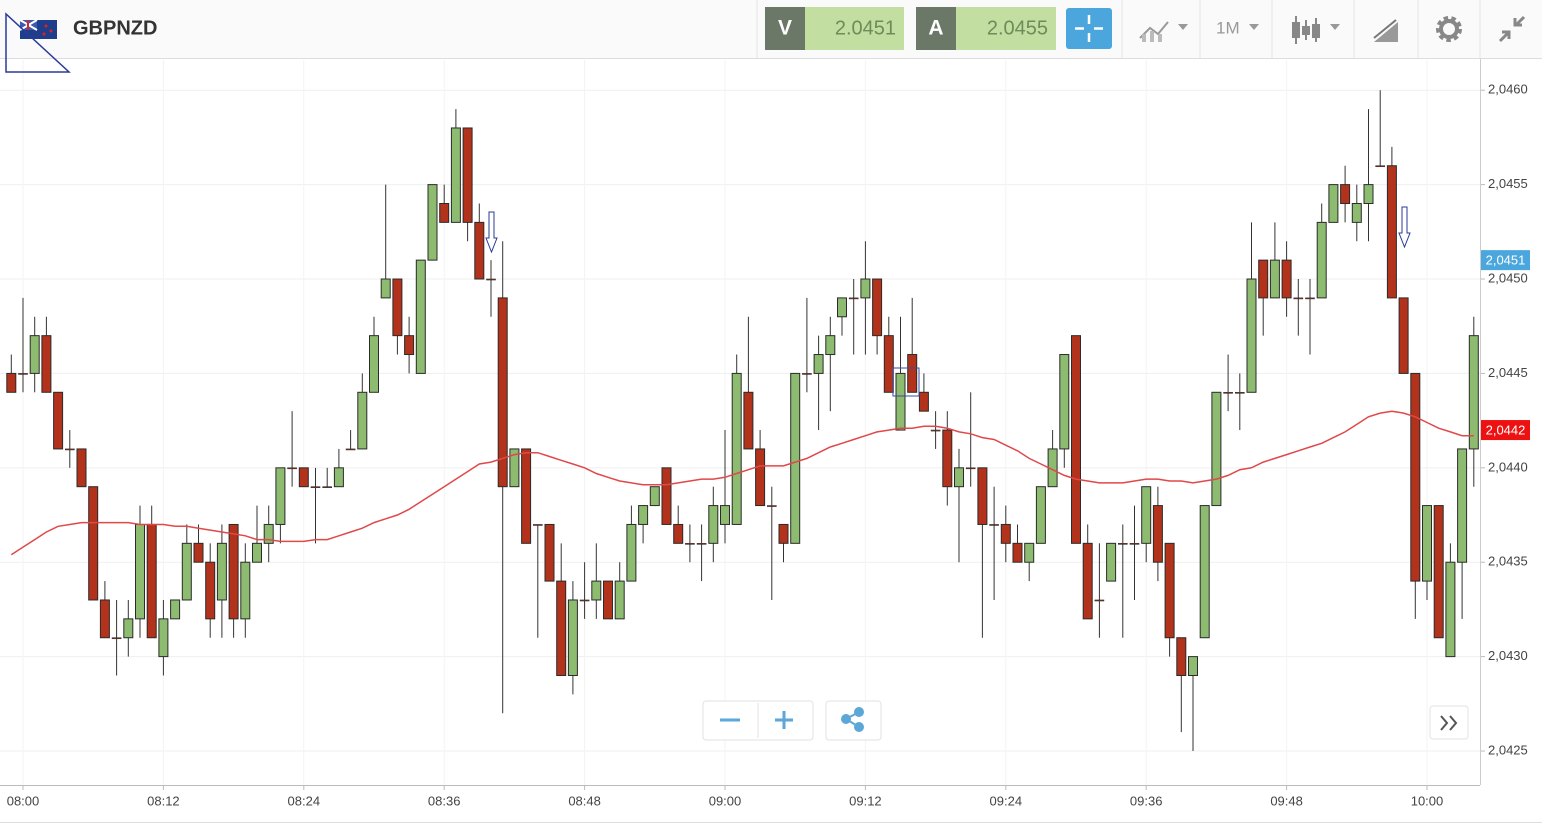 This screenshot has width=1542, height=827. I want to click on y-tick-label: 2,0450, so click(1508, 277).